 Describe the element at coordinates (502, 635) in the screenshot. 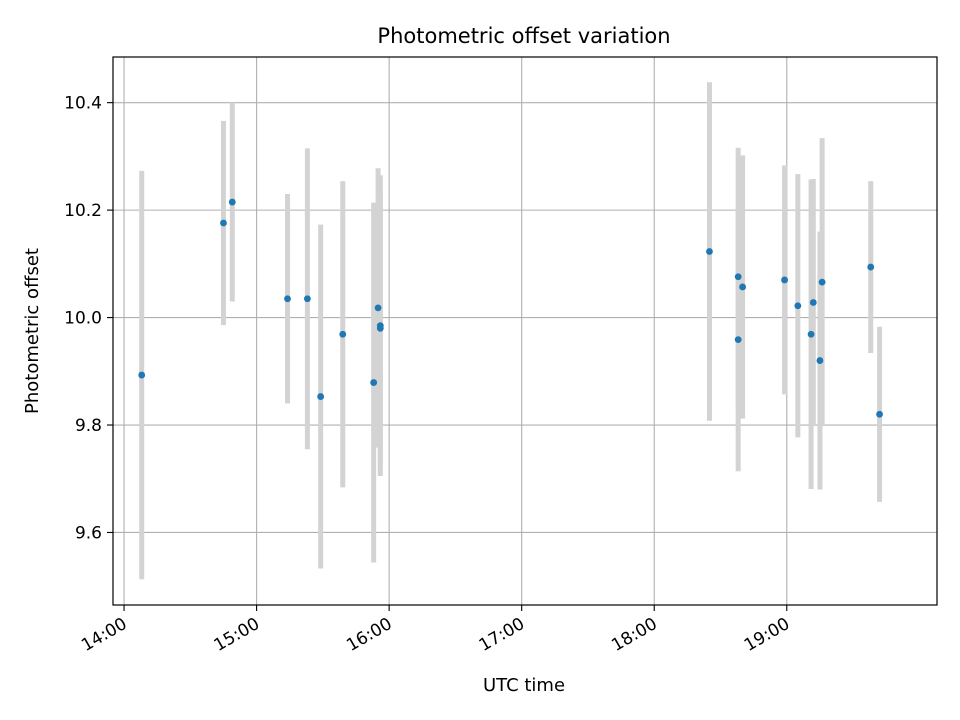

I see `x-tick-label: 17:00` at that location.